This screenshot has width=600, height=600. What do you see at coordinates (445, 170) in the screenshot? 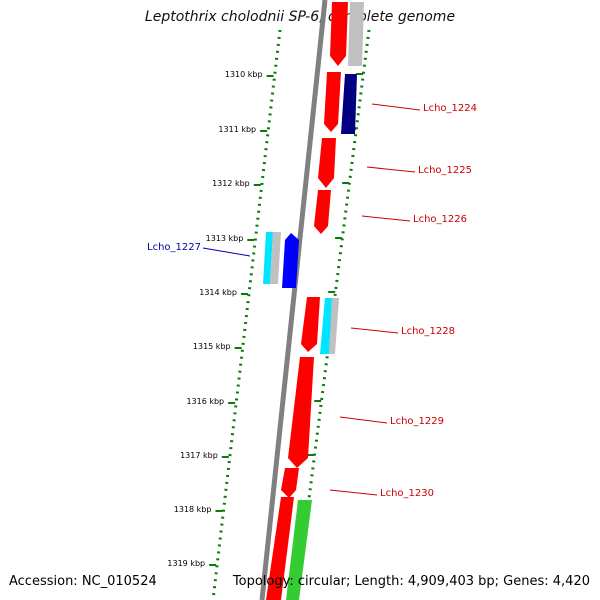
I see `gene-label: Lcho_1225` at bounding box center [445, 170].